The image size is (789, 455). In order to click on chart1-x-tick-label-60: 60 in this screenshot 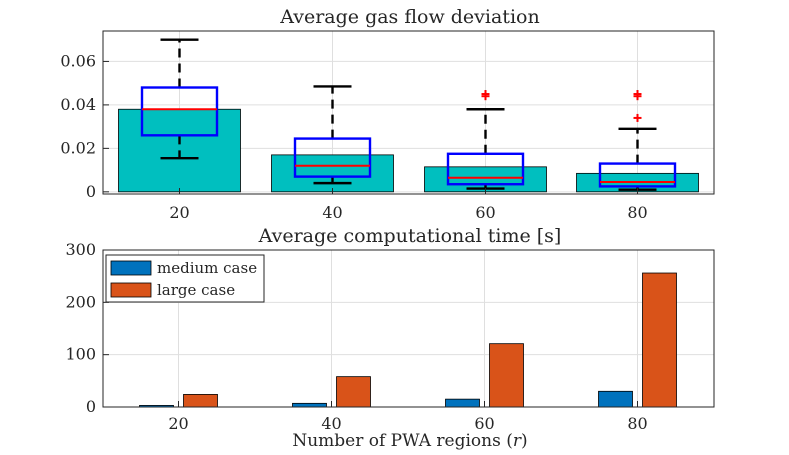, I will do `click(485, 212)`.